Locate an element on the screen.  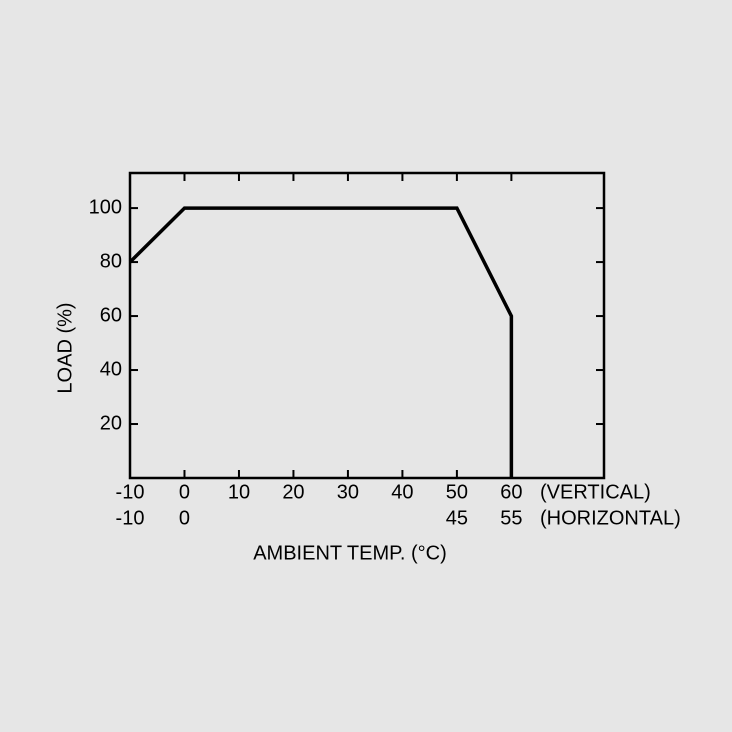
x-tick-label: 40 is located at coordinates (402, 492).